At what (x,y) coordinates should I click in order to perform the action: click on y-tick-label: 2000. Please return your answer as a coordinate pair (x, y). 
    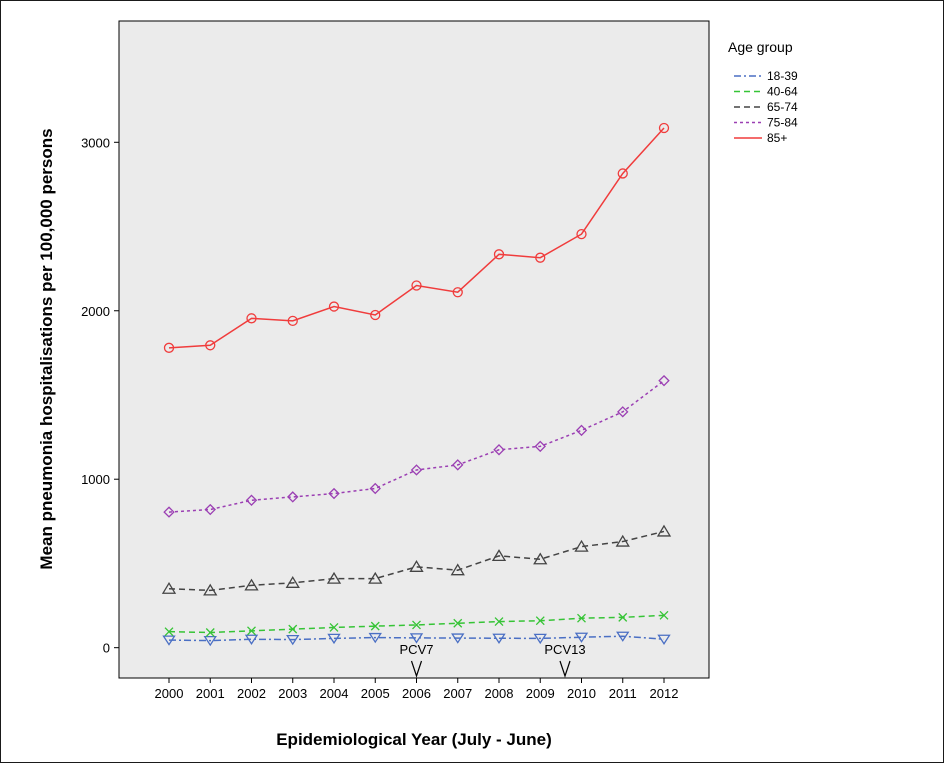
    Looking at the image, I should click on (95, 311).